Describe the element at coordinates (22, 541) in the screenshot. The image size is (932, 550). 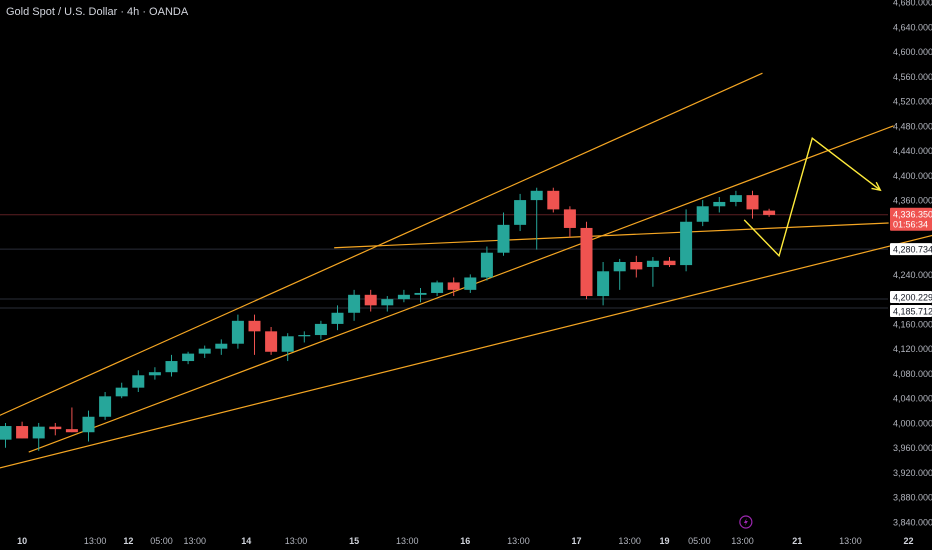
I see `x-tick-label: 10` at that location.